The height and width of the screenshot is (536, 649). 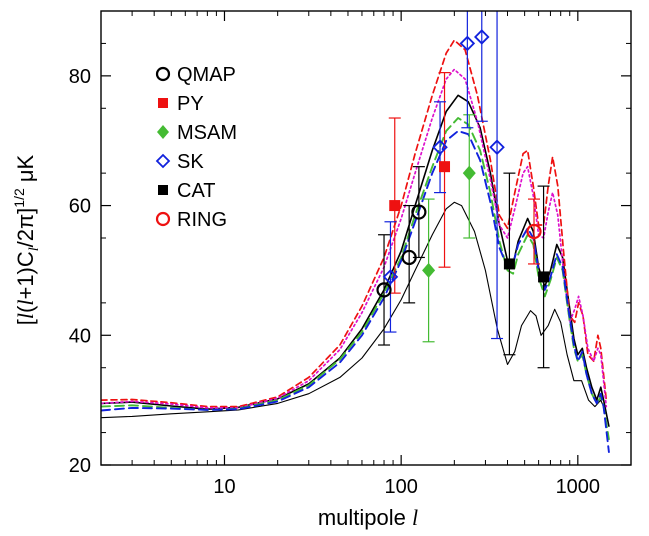 What do you see at coordinates (534, 231) in the screenshot?
I see `ring-point` at bounding box center [534, 231].